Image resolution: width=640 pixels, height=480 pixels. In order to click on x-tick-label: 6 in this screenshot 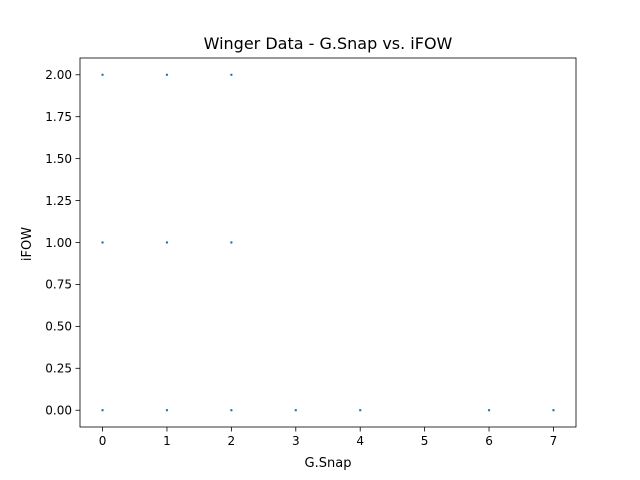, I will do `click(489, 441)`.